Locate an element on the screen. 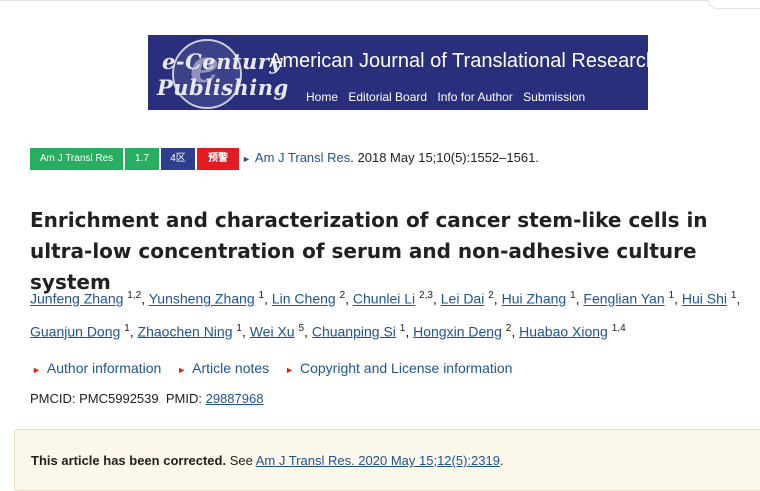  author-link: Hui Shi is located at coordinates (704, 298).